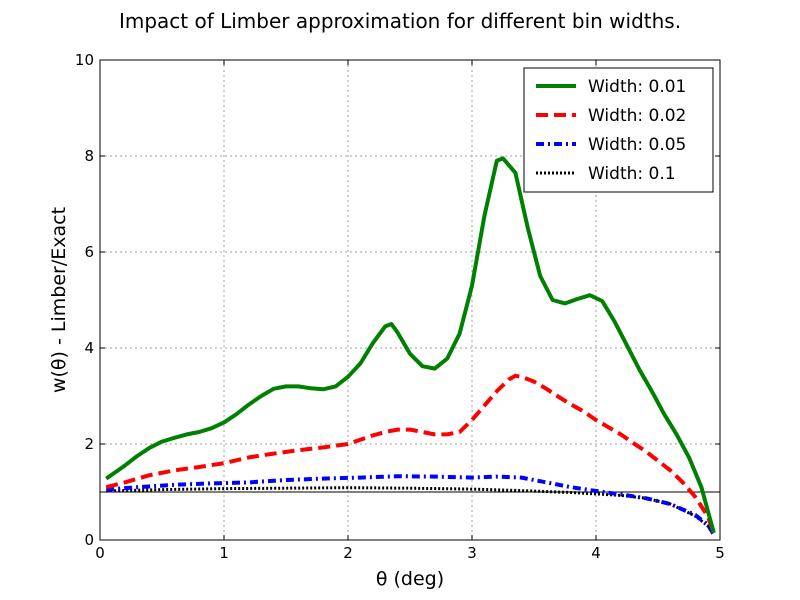 This screenshot has height=600, width=800. What do you see at coordinates (224, 553) in the screenshot?
I see `x-tick-label: 1` at bounding box center [224, 553].